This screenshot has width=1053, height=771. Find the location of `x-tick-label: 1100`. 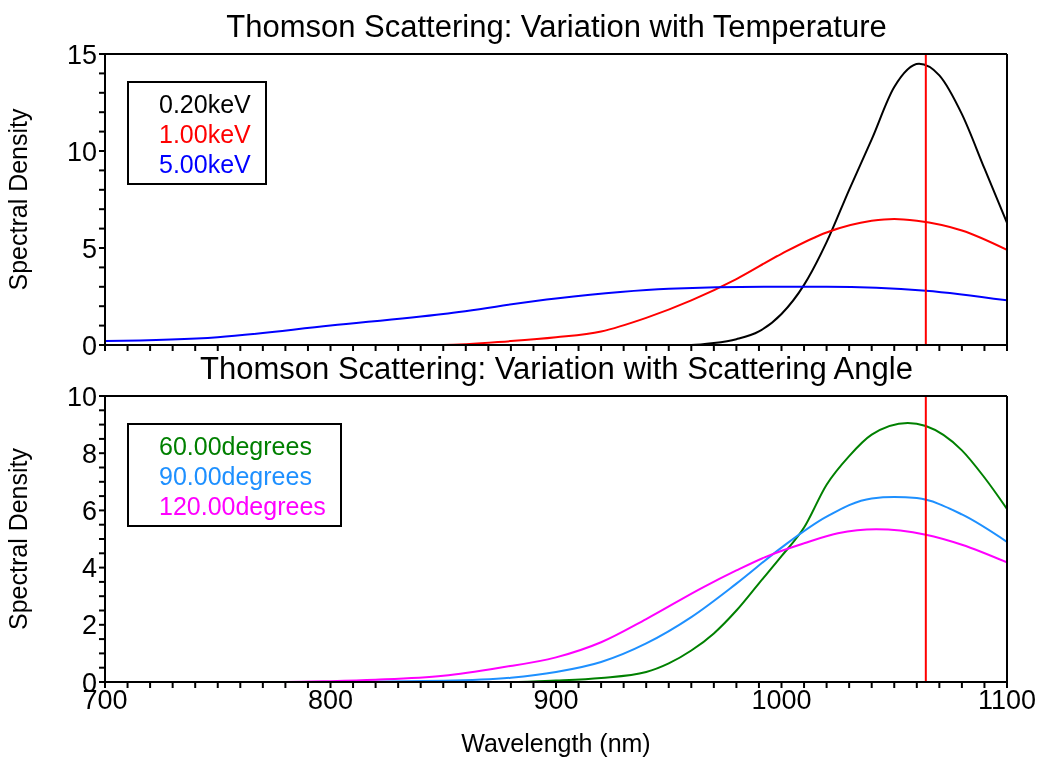

x-tick-label: 1100 is located at coordinates (1007, 700).